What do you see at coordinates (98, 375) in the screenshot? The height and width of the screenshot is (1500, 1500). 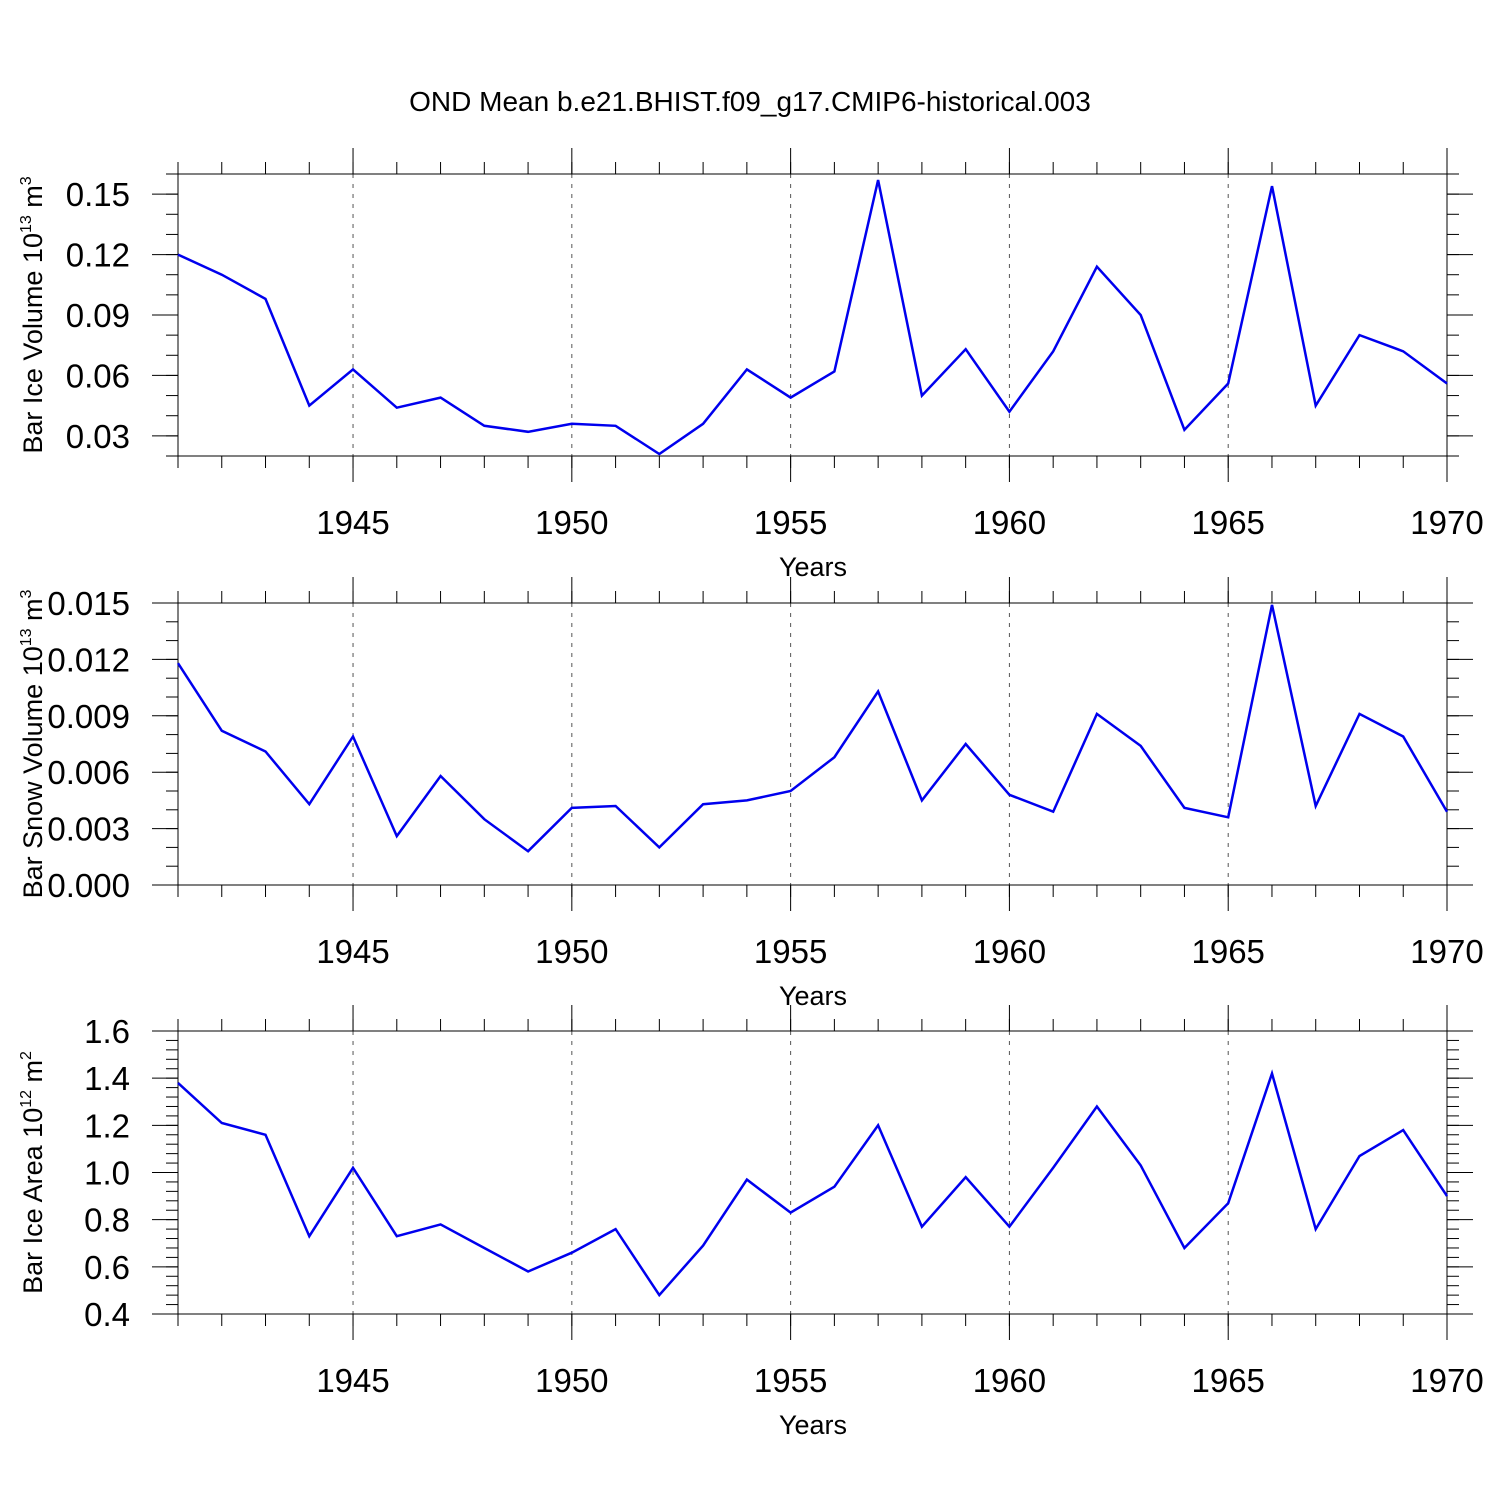 I see `y-tick-label: 0.06` at bounding box center [98, 375].